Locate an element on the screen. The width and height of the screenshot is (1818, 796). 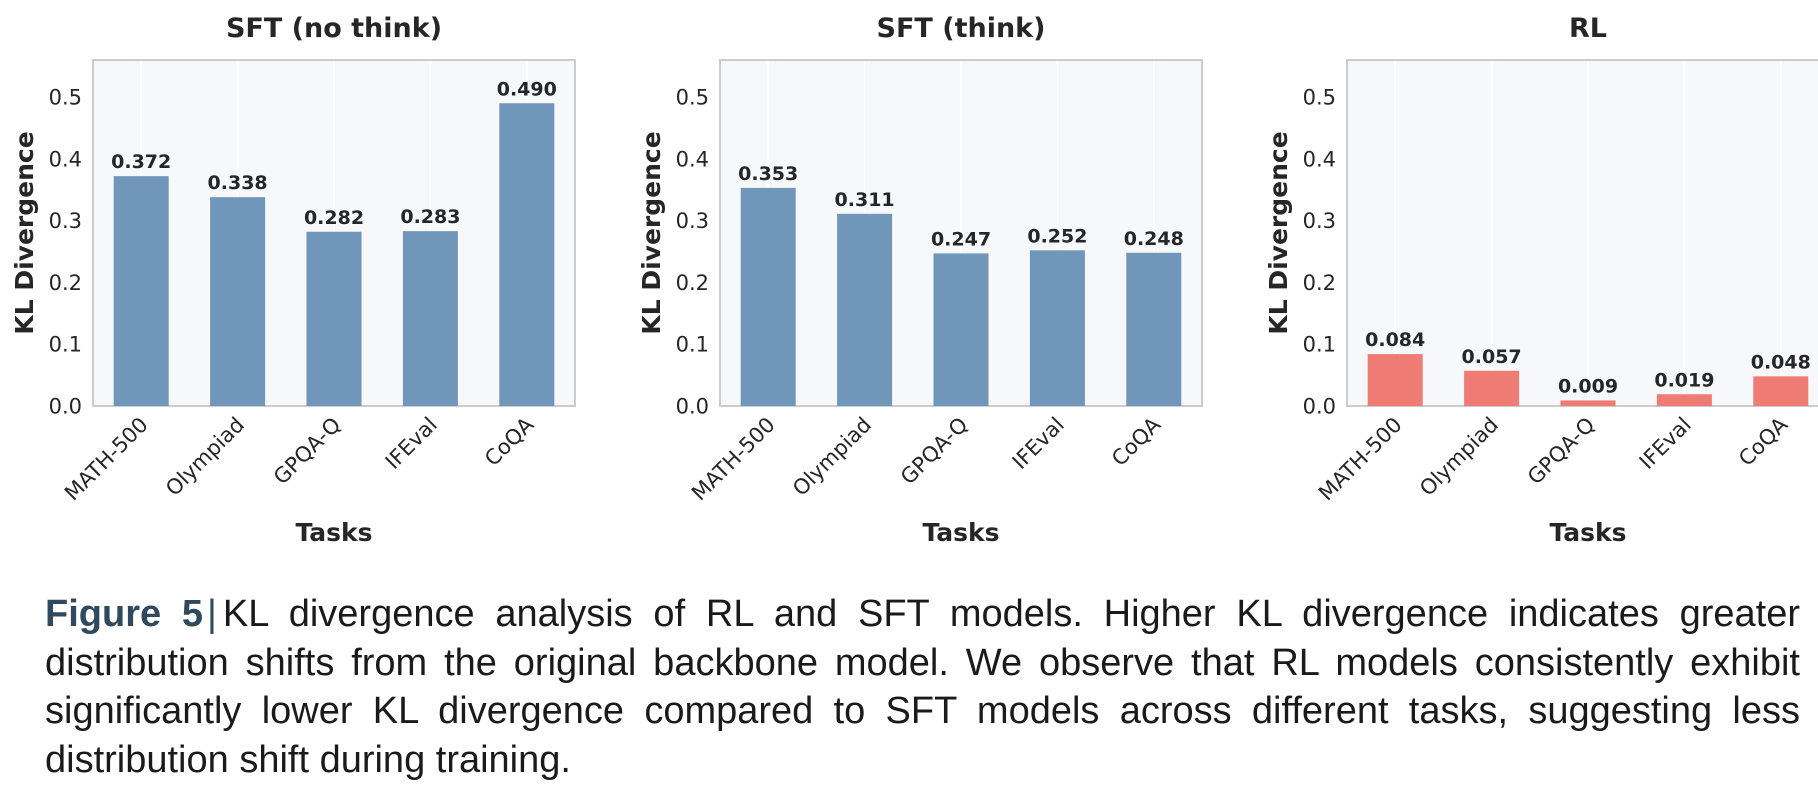
bar-value-label: 0.048 is located at coordinates (1781, 362).